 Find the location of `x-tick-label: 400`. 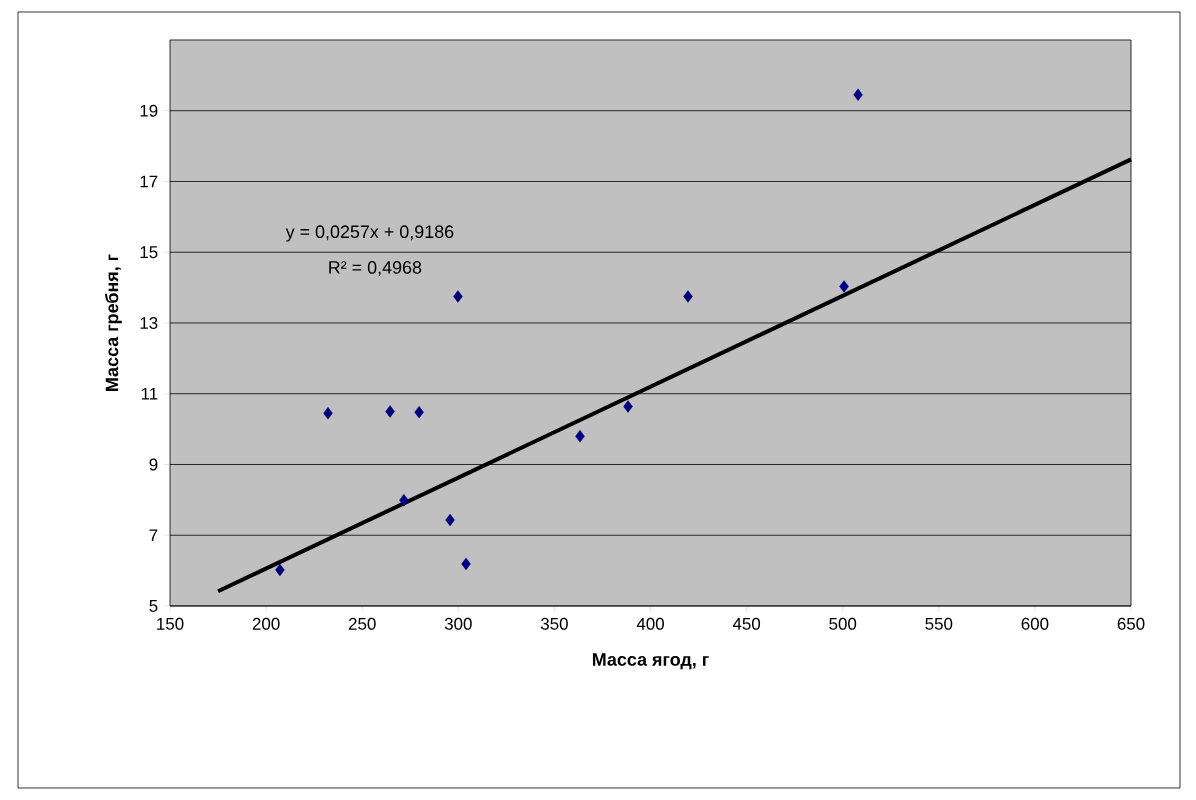

x-tick-label: 400 is located at coordinates (650, 623).